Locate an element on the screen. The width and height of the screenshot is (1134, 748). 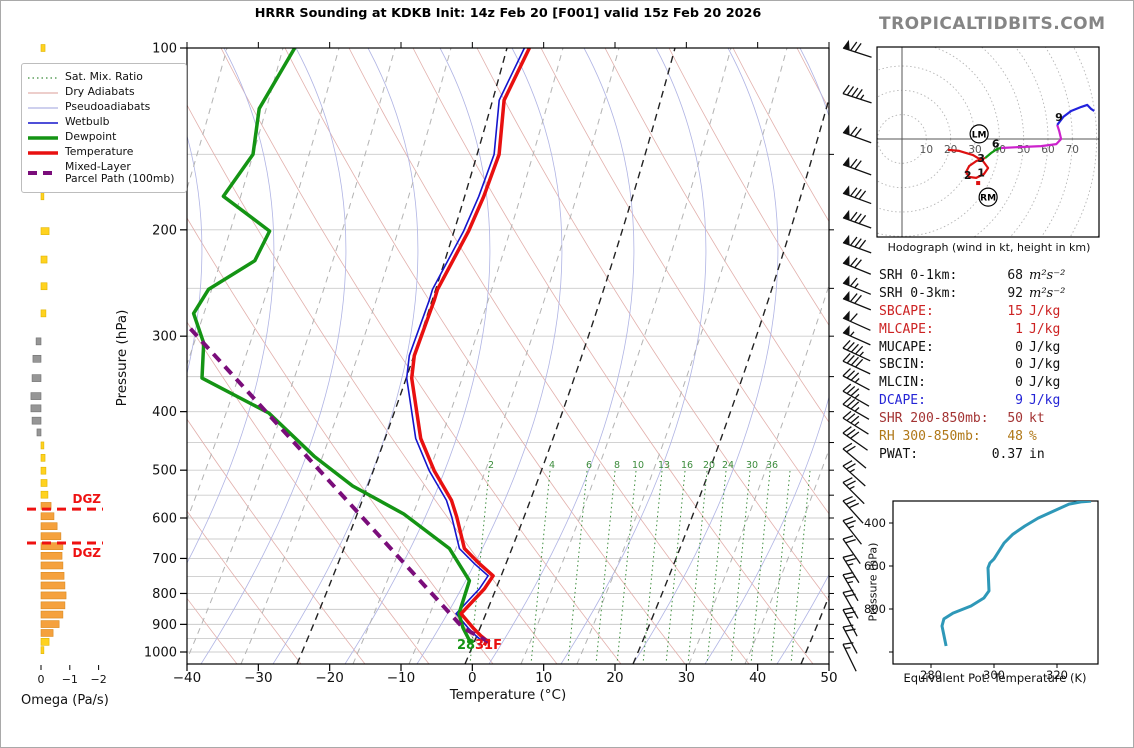
legend-item-label: Sat. Mix. Ratio is located at coordinates (104, 77).